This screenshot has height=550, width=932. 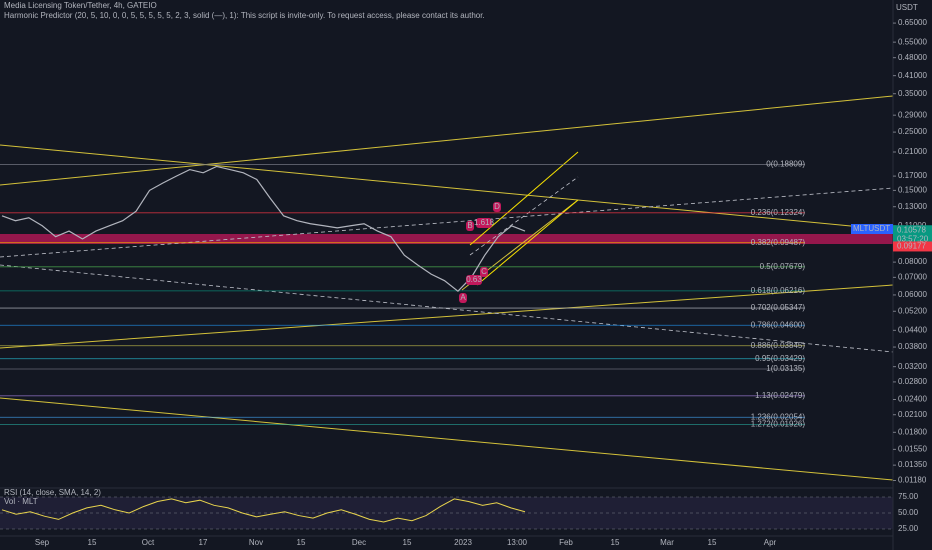 What do you see at coordinates (263, 510) in the screenshot?
I see `rsi-line` at bounding box center [263, 510].